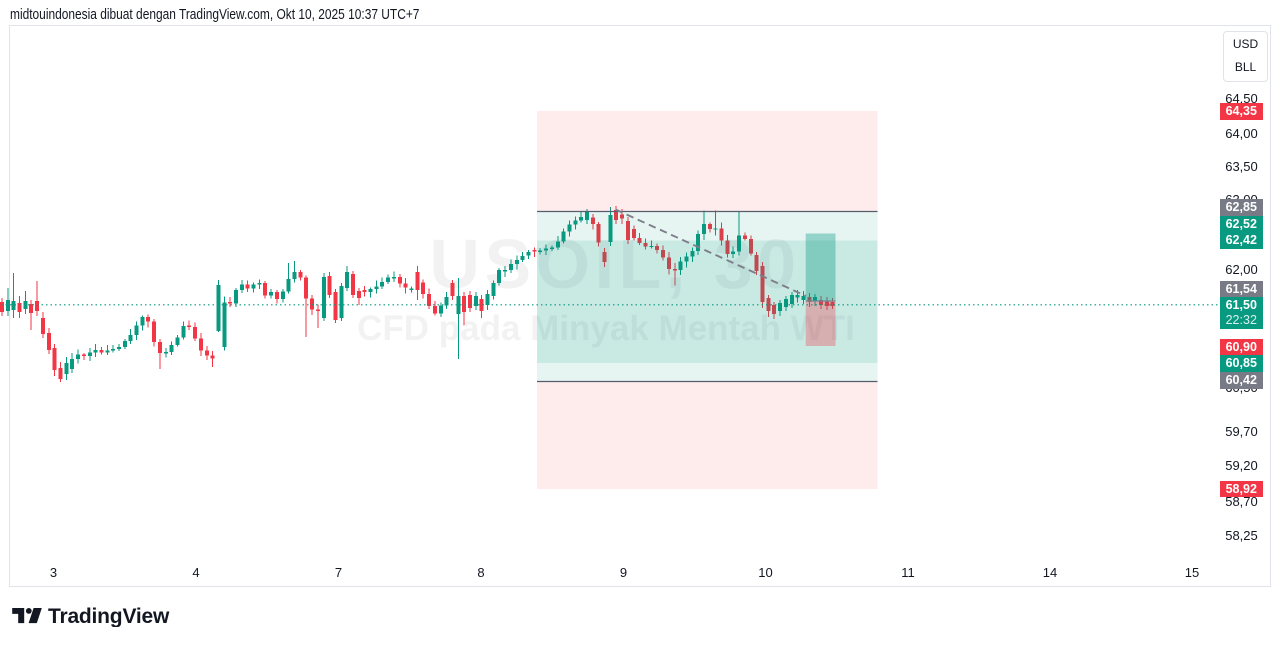  What do you see at coordinates (109, 617) in the screenshot?
I see `svg-text: TradingView` at bounding box center [109, 617].